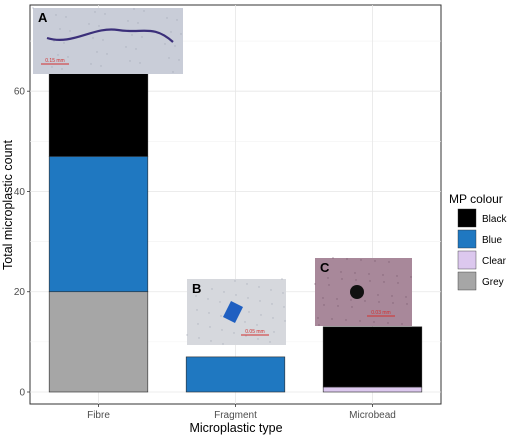 The width and height of the screenshot is (512, 437). What do you see at coordinates (54, 61) in the screenshot?
I see `scale-bar-label: 0.15 mm` at bounding box center [54, 61].